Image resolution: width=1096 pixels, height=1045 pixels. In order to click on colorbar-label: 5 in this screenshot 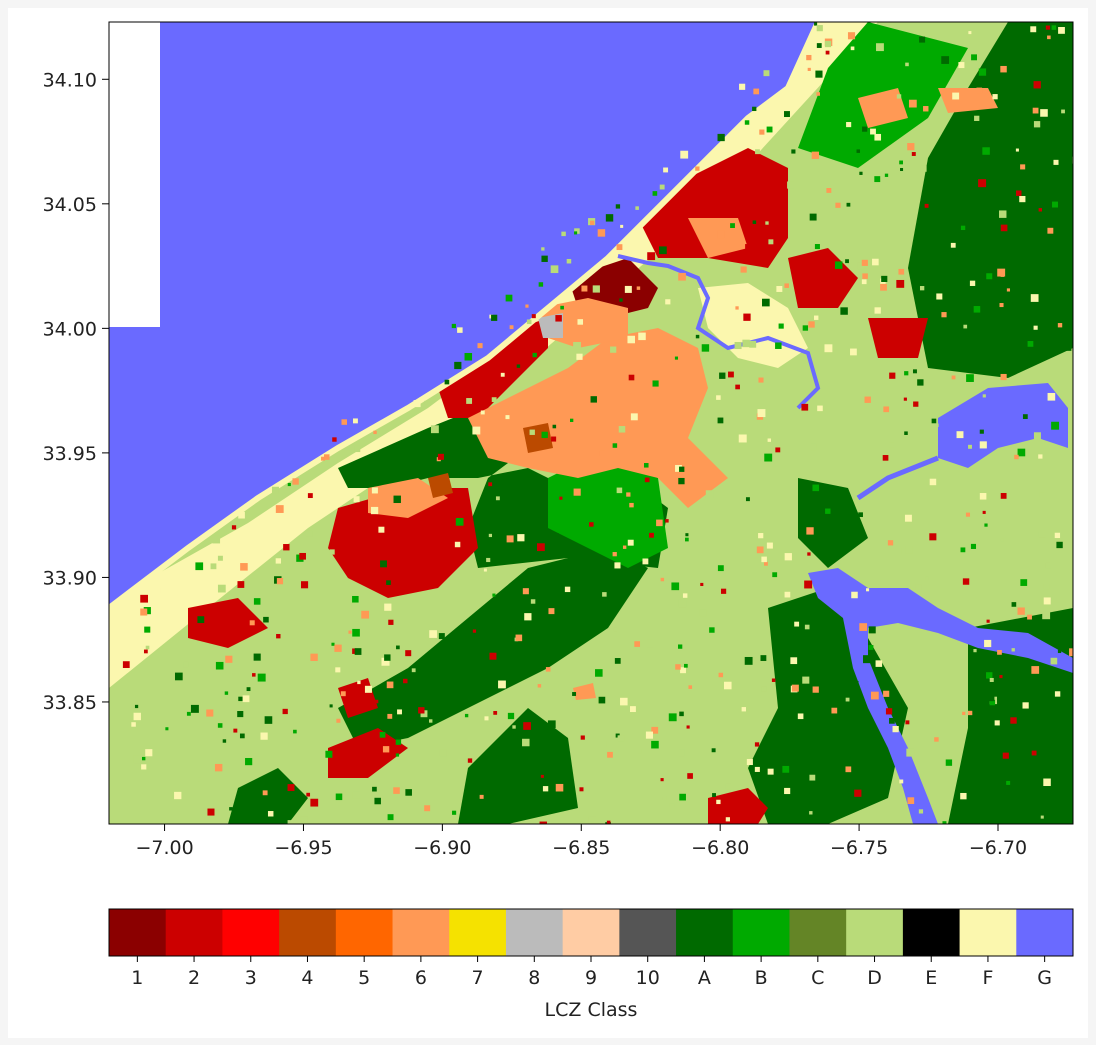, I will do `click(364, 978)`.